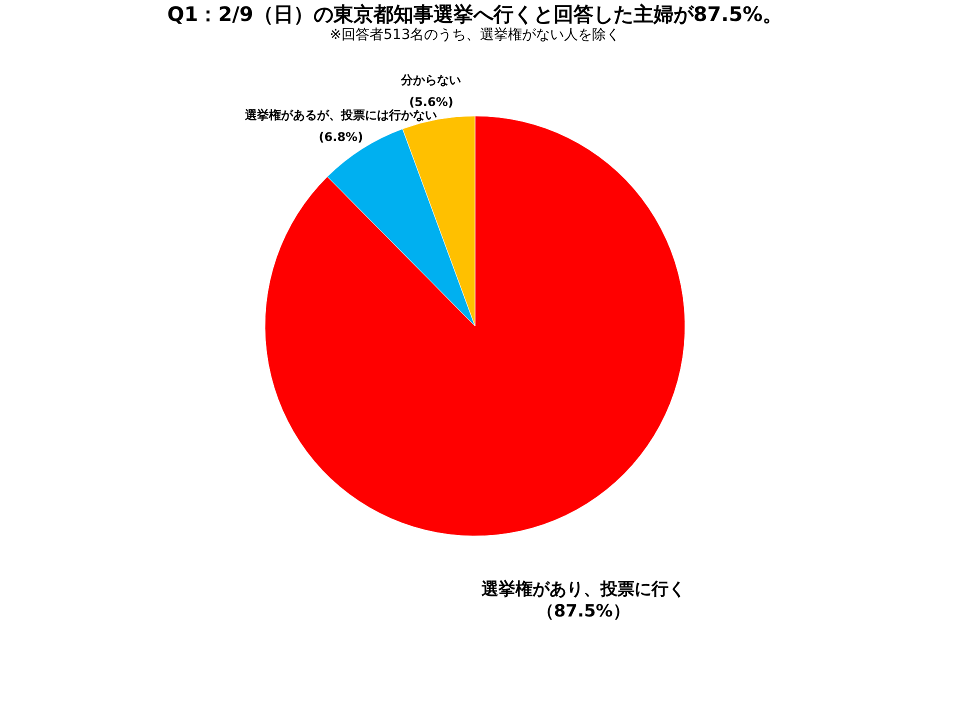 The image size is (960, 720). I want to click on data-label: （87.5%）, so click(583, 612).